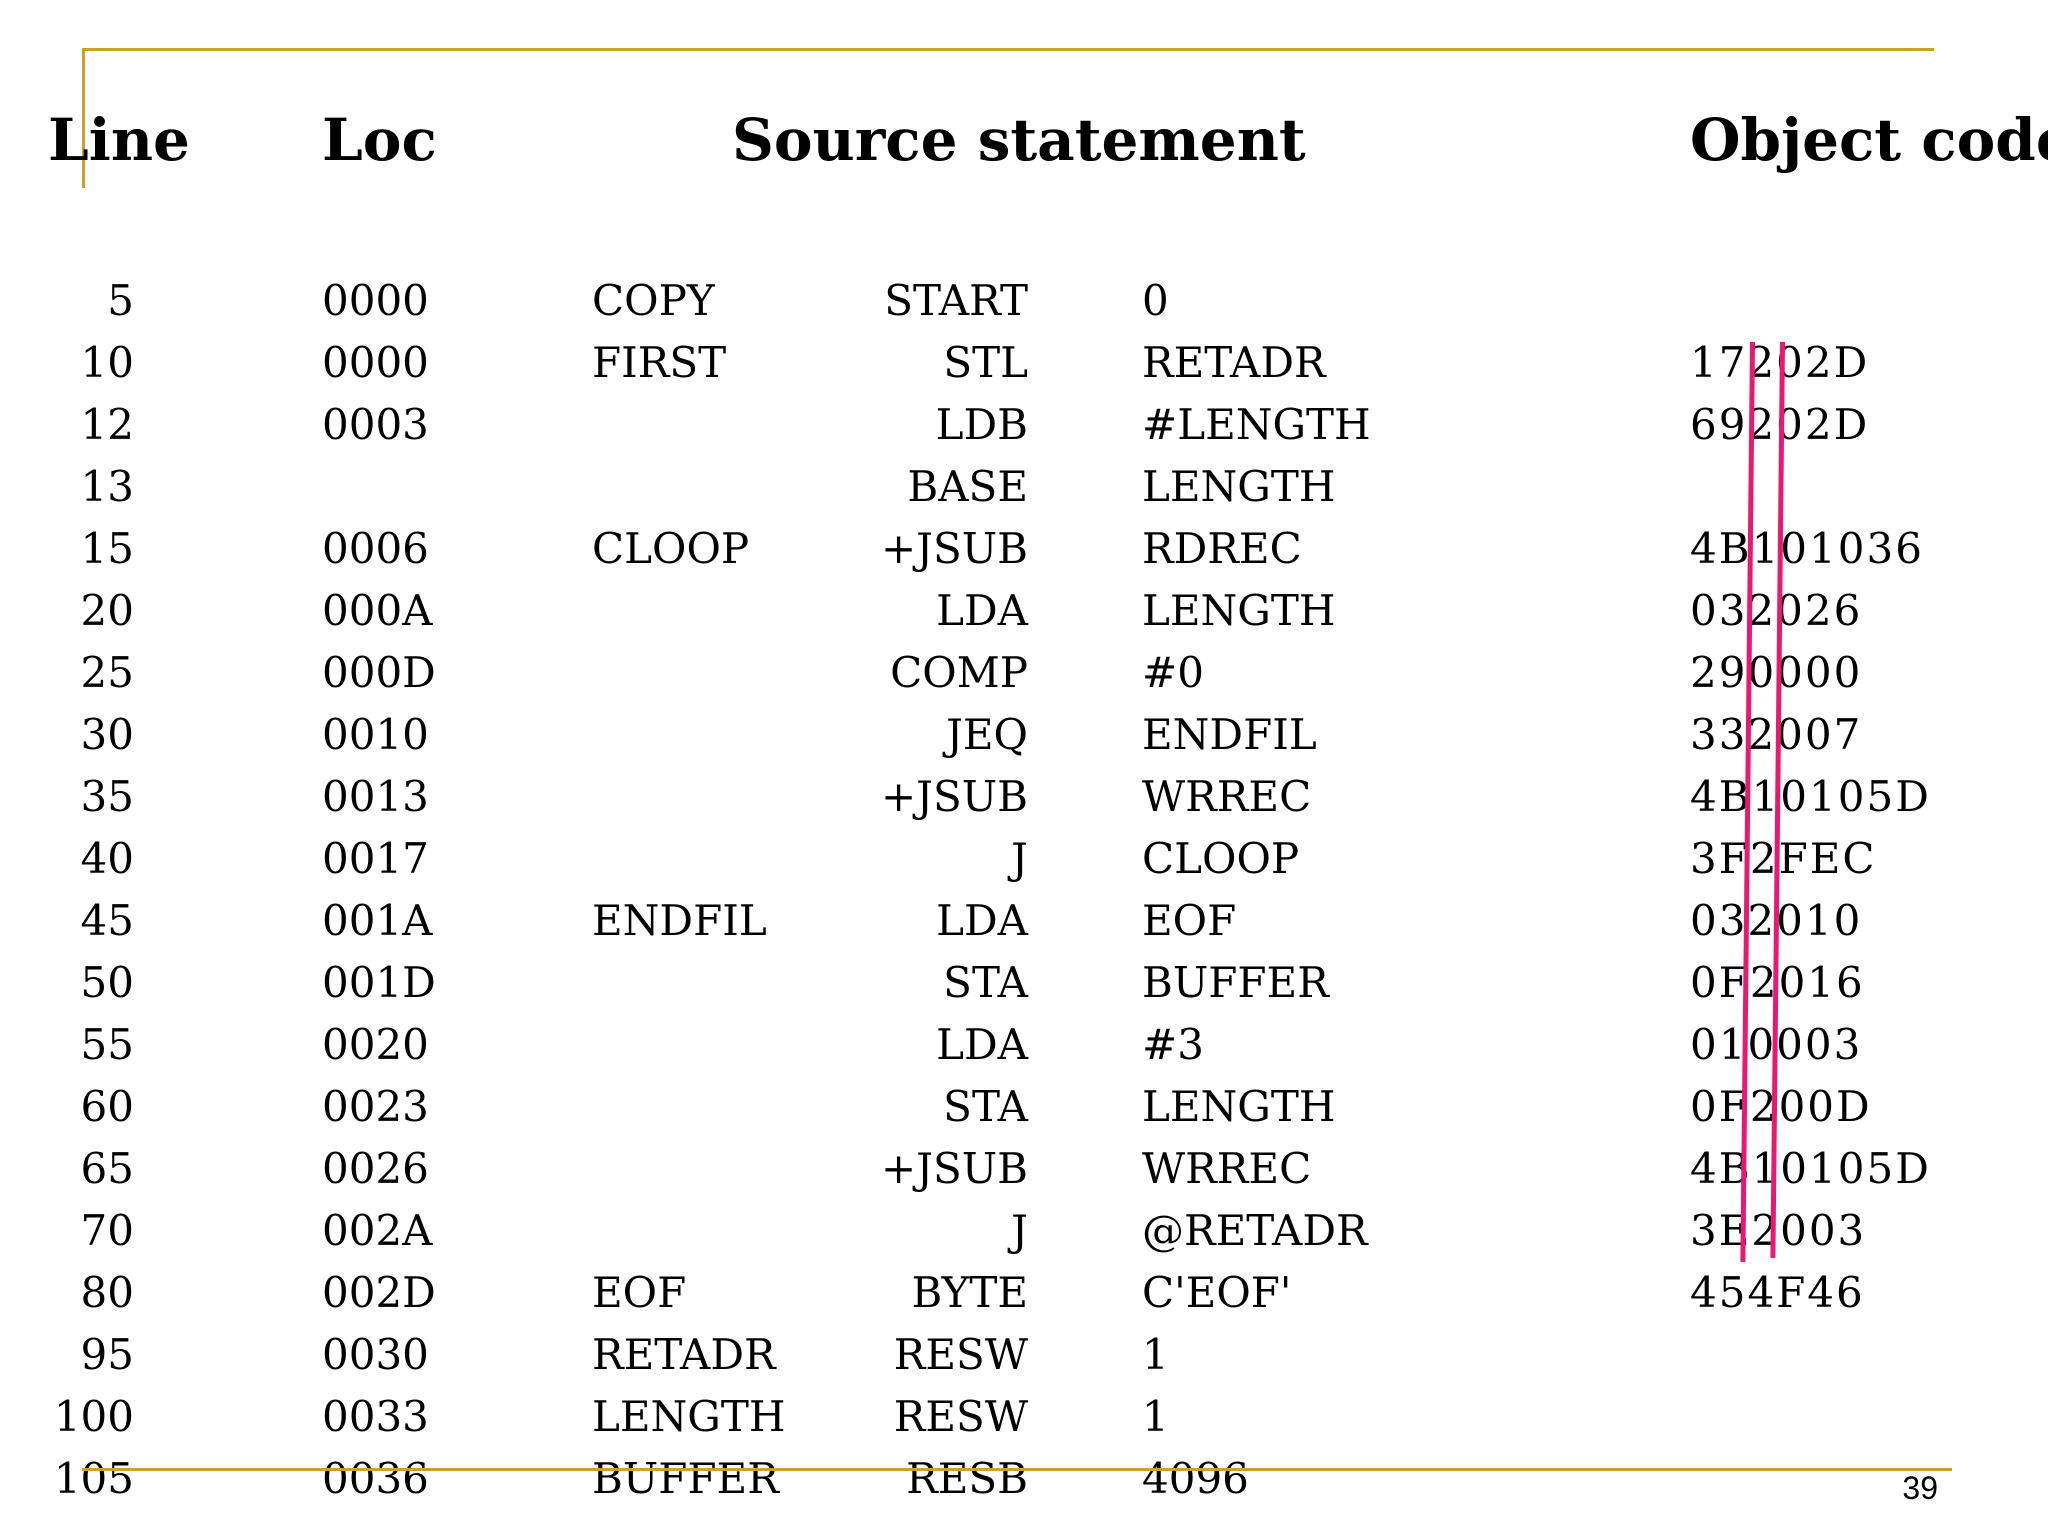 This screenshot has width=2048, height=1537. What do you see at coordinates (379, 672) in the screenshot?
I see `cell-location: 000D` at bounding box center [379, 672].